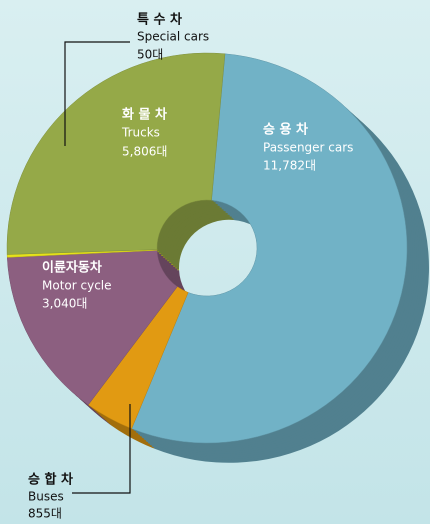 The image size is (430, 524). What do you see at coordinates (72, 268) in the screenshot?
I see `slice-label: 이륜자동차` at bounding box center [72, 268].